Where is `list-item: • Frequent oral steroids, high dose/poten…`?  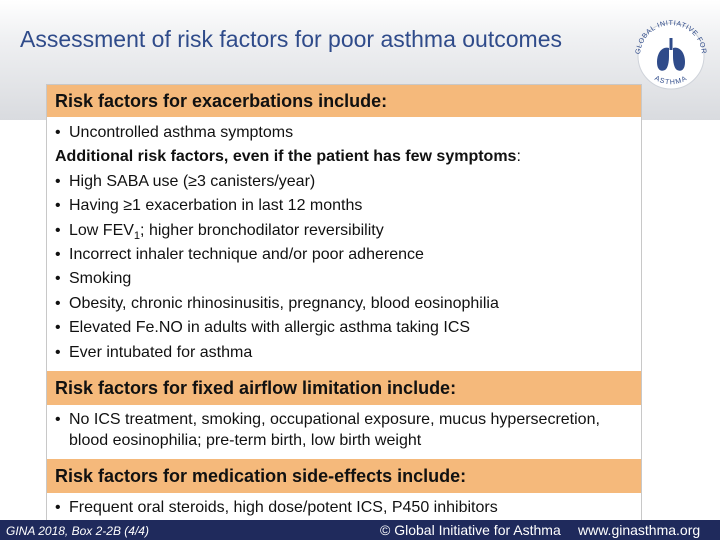
list-item: • Frequent oral steroids, high dose/poten… is located at coordinates (276, 507).